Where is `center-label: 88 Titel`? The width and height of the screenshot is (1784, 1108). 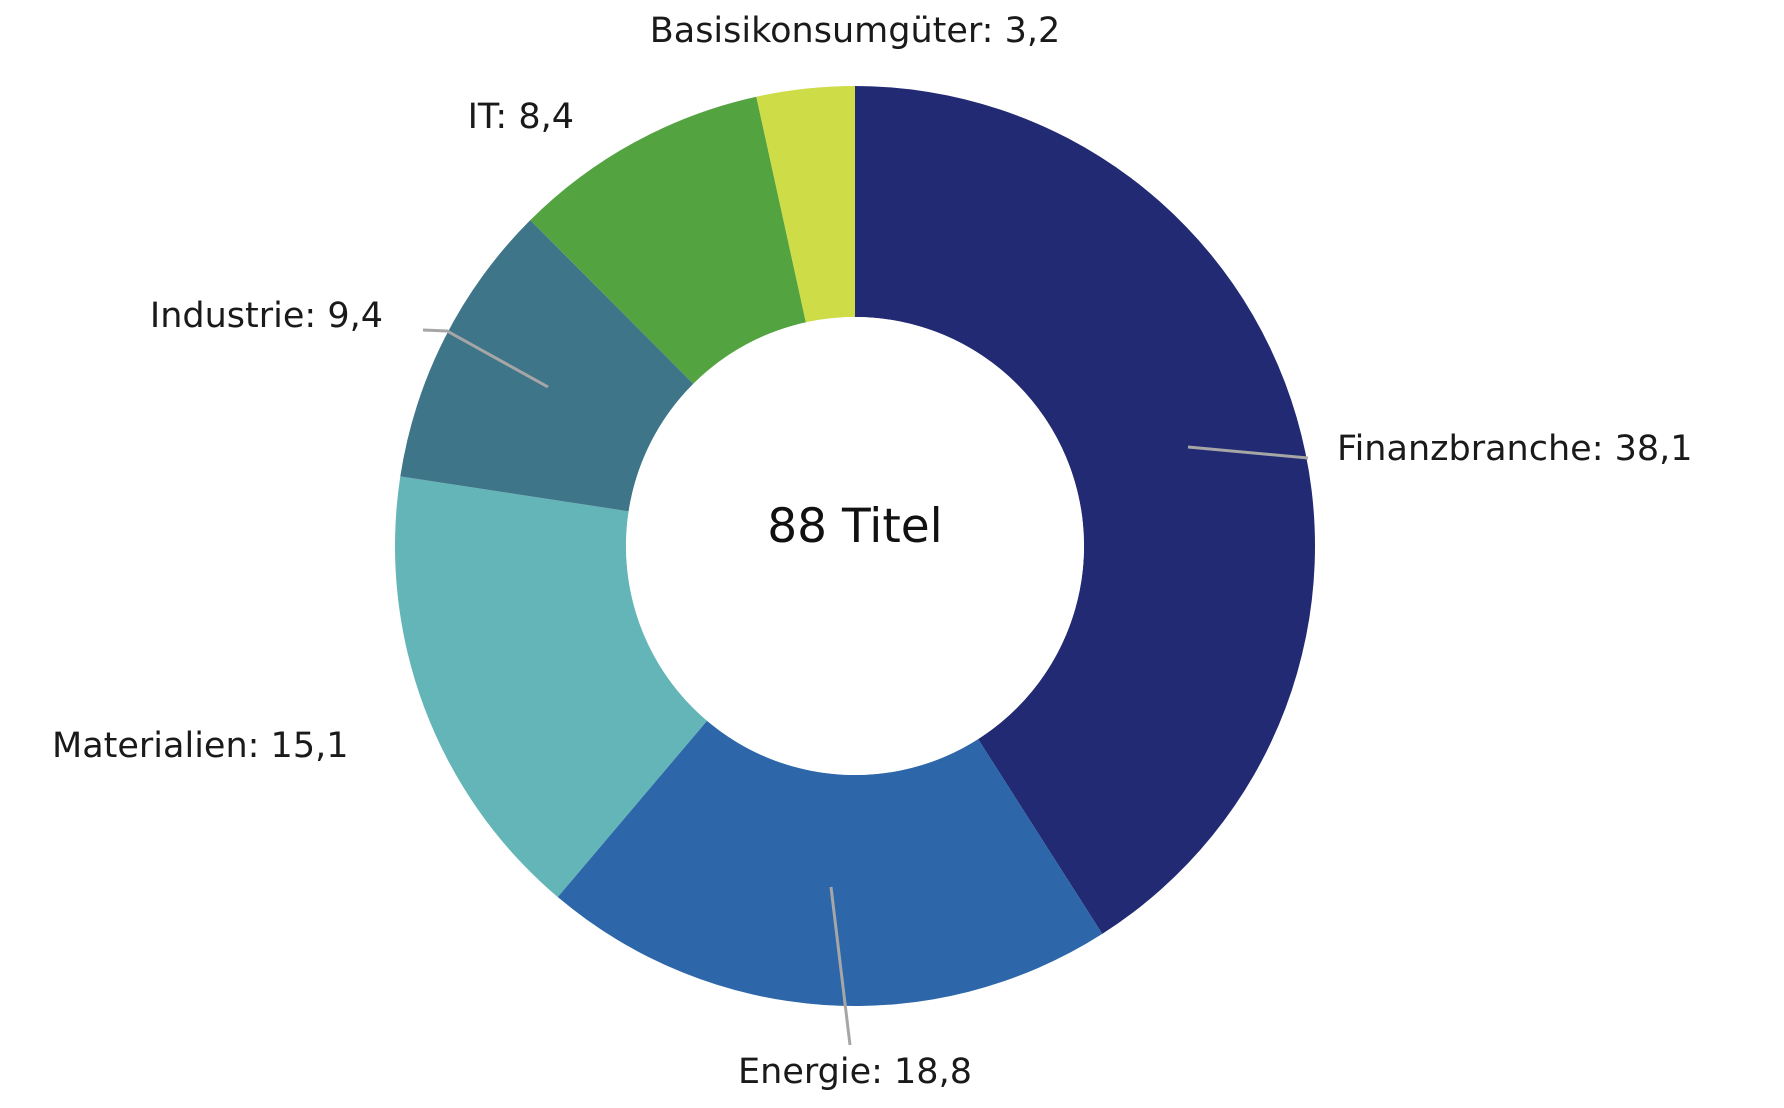 center-label: 88 Titel is located at coordinates (854, 526).